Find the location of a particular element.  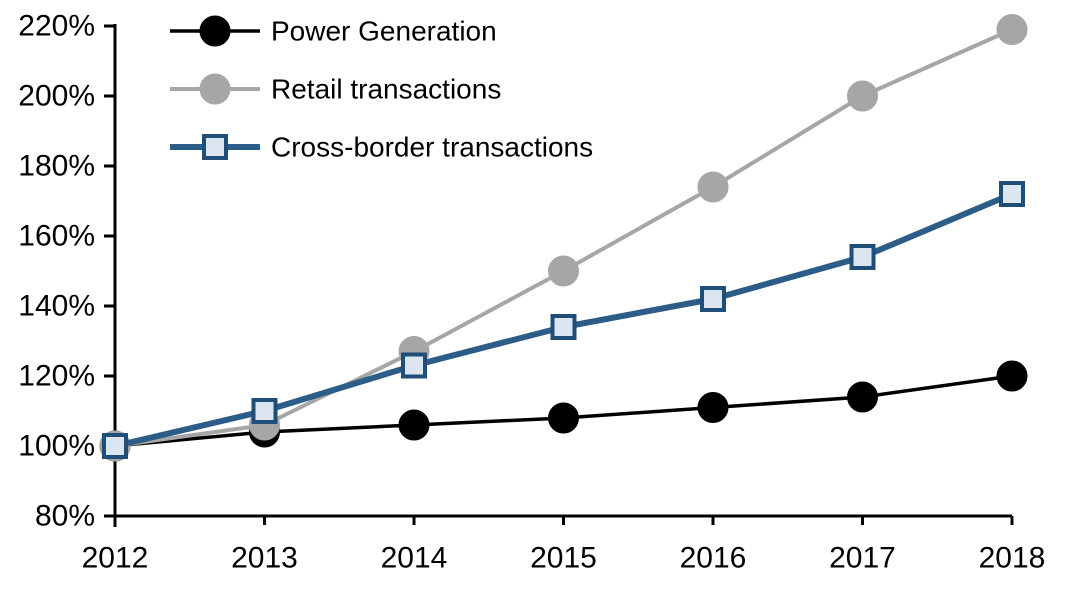

legend-label: Cross-border transactions is located at coordinates (432, 147).